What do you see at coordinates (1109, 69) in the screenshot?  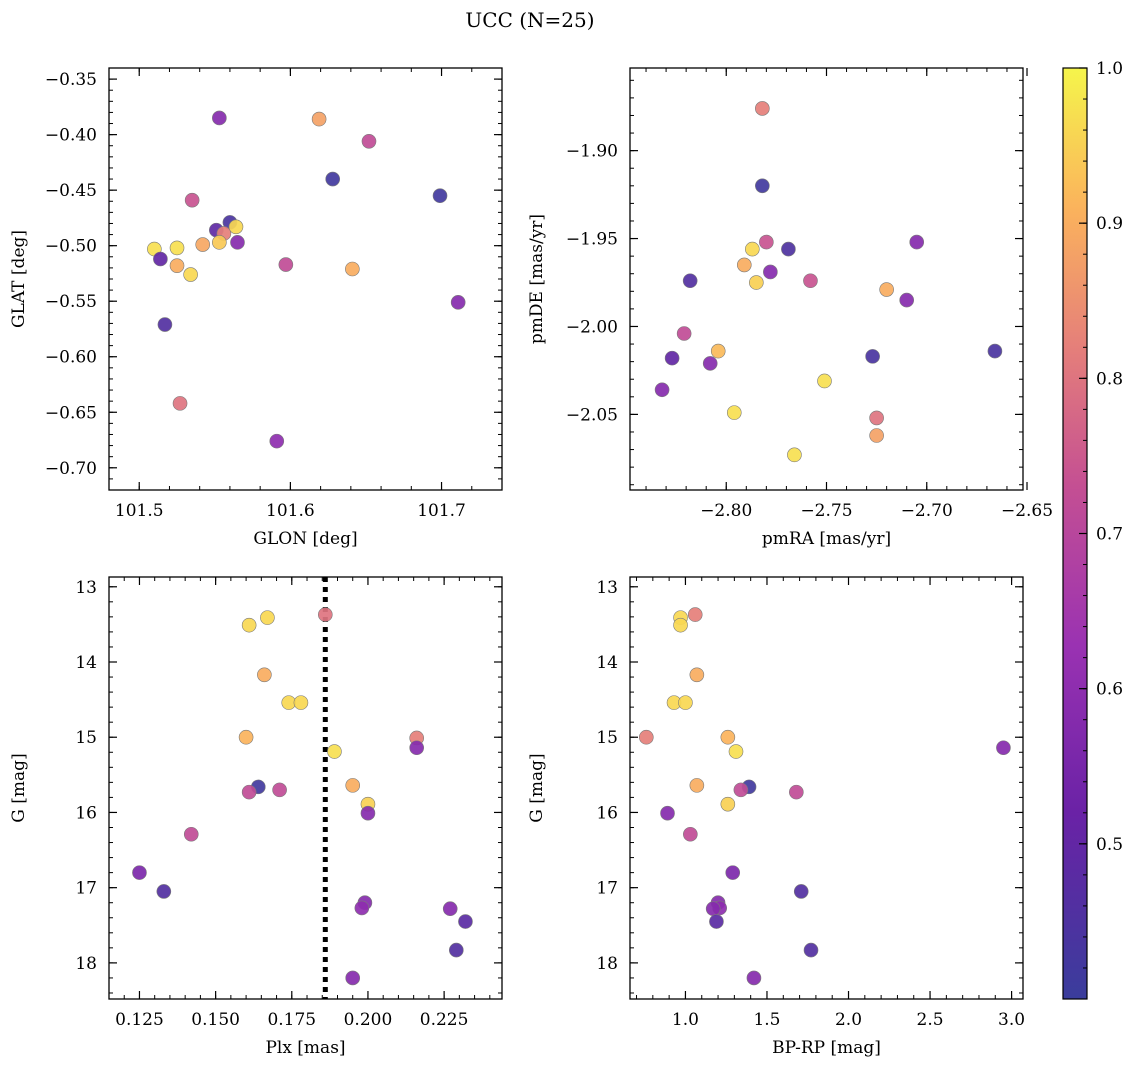 I see `colorbar-tick-label: 1.0` at bounding box center [1109, 69].